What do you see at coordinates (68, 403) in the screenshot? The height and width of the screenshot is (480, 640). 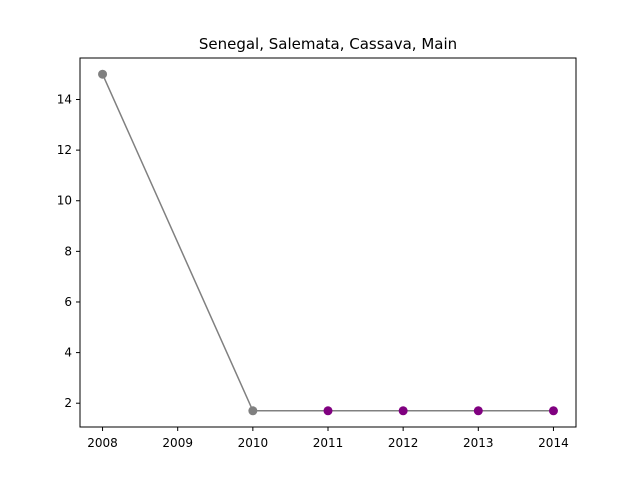 I see `y-tick-label: 2` at bounding box center [68, 403].